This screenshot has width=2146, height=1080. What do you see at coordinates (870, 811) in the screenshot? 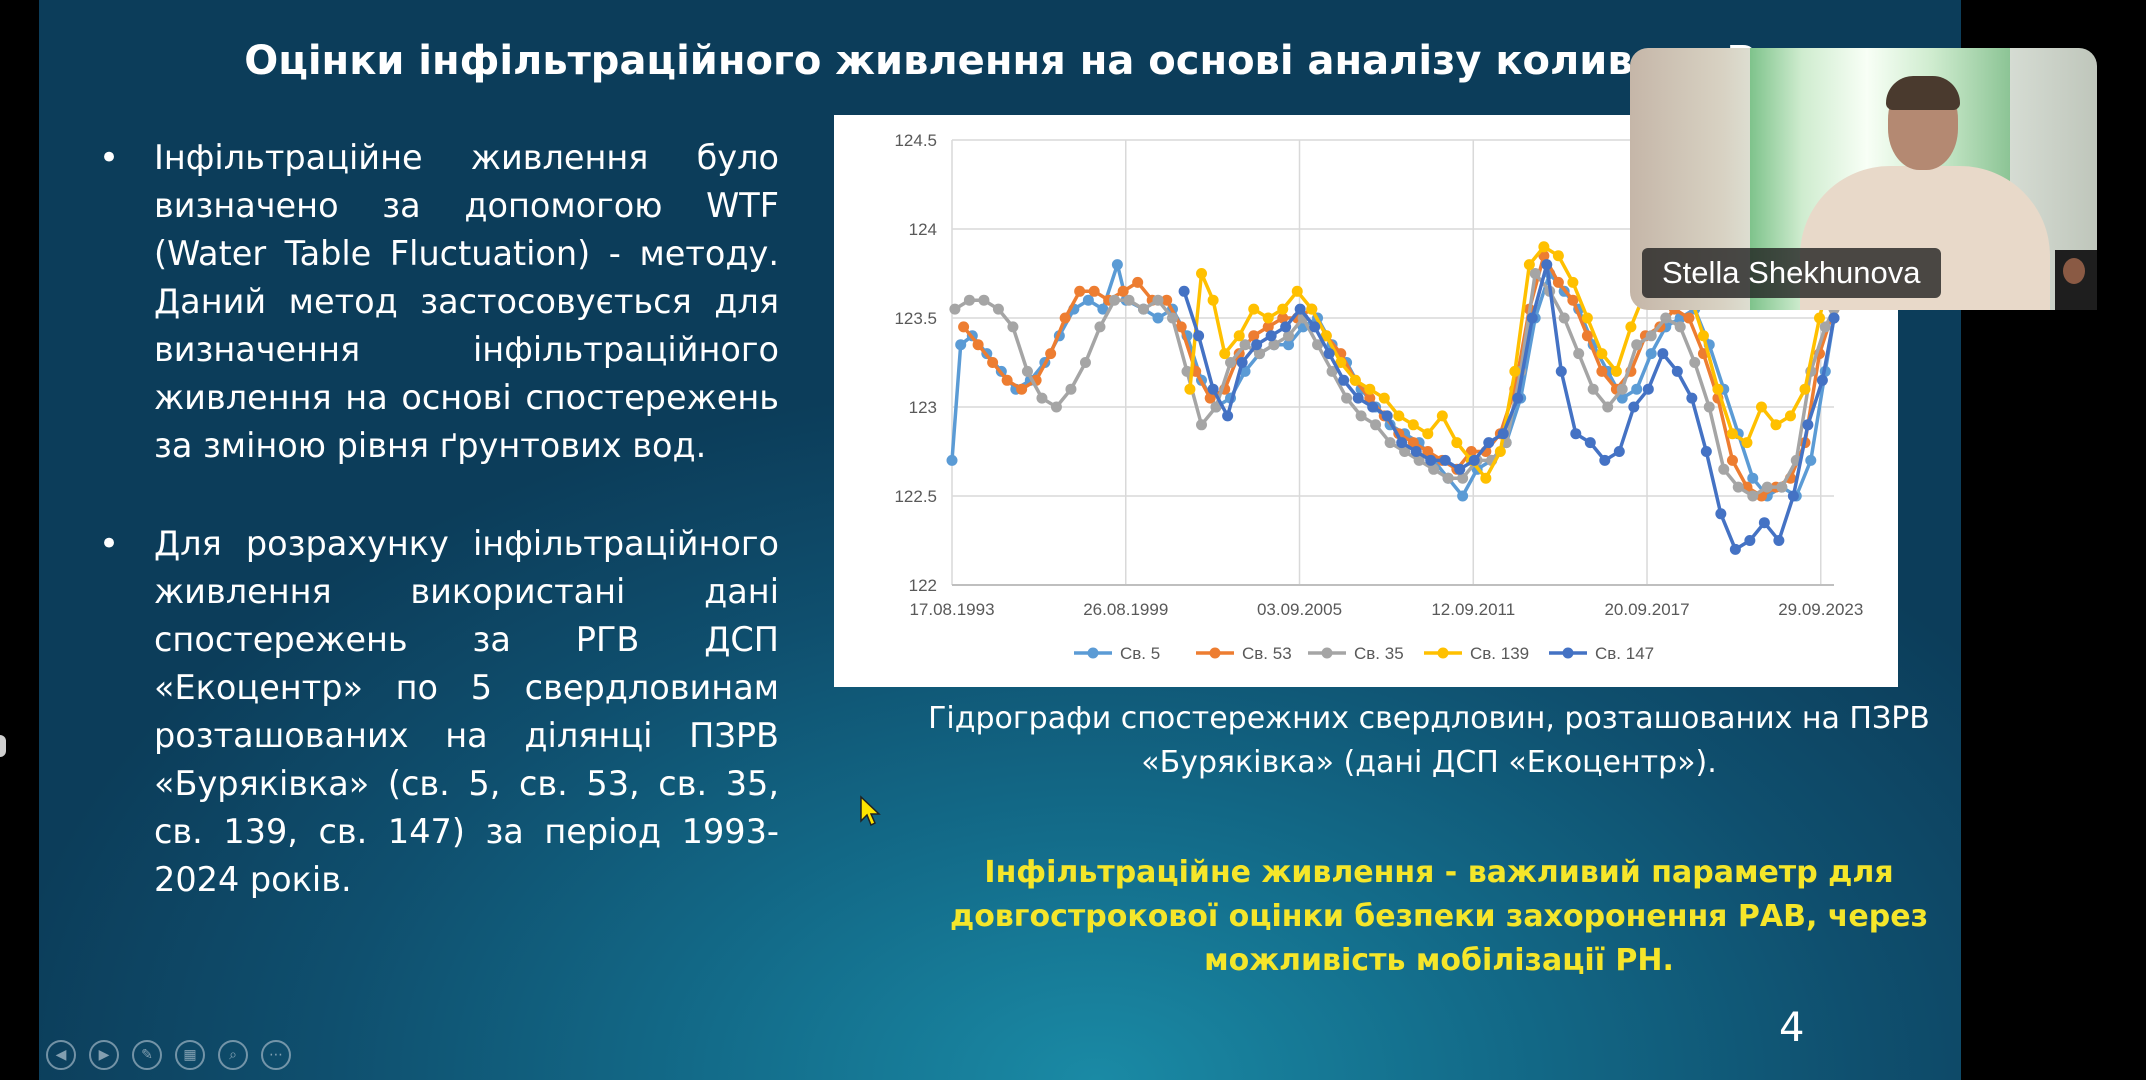
I see `mouse-cursor-icon` at bounding box center [870, 811].